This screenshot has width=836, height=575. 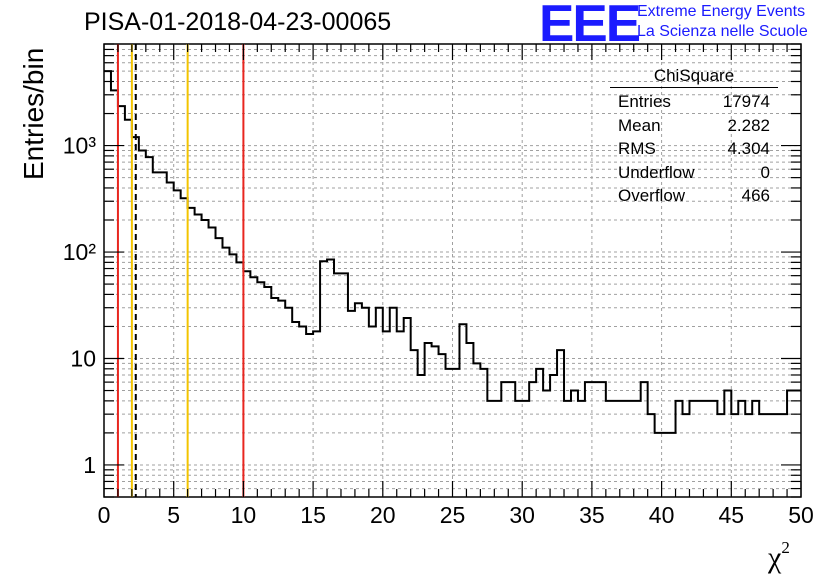 What do you see at coordinates (522, 515) in the screenshot?
I see `x-tick-label: 30` at bounding box center [522, 515].